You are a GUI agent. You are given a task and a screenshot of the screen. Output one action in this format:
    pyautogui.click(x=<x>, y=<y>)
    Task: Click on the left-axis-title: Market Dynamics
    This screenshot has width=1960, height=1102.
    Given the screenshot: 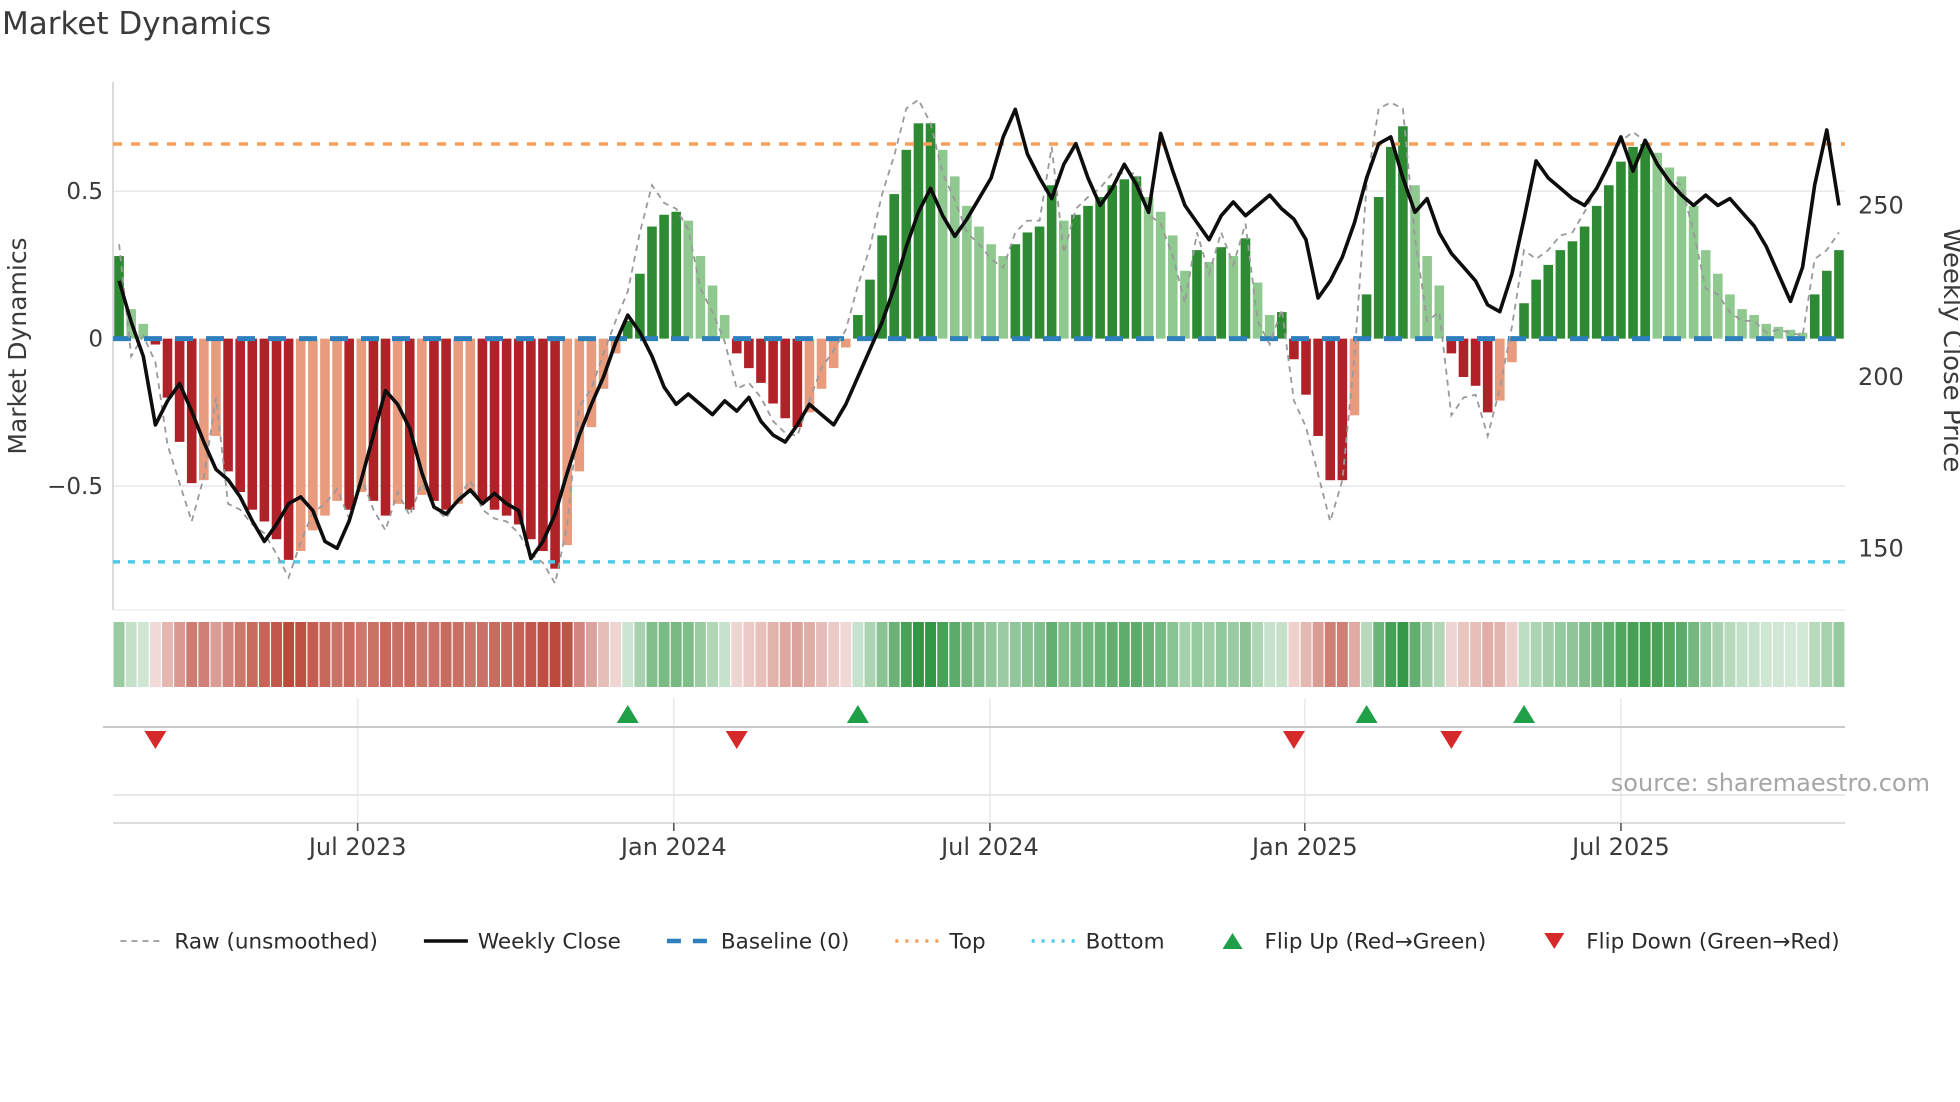 What is the action you would take?
    pyautogui.click(x=17, y=345)
    